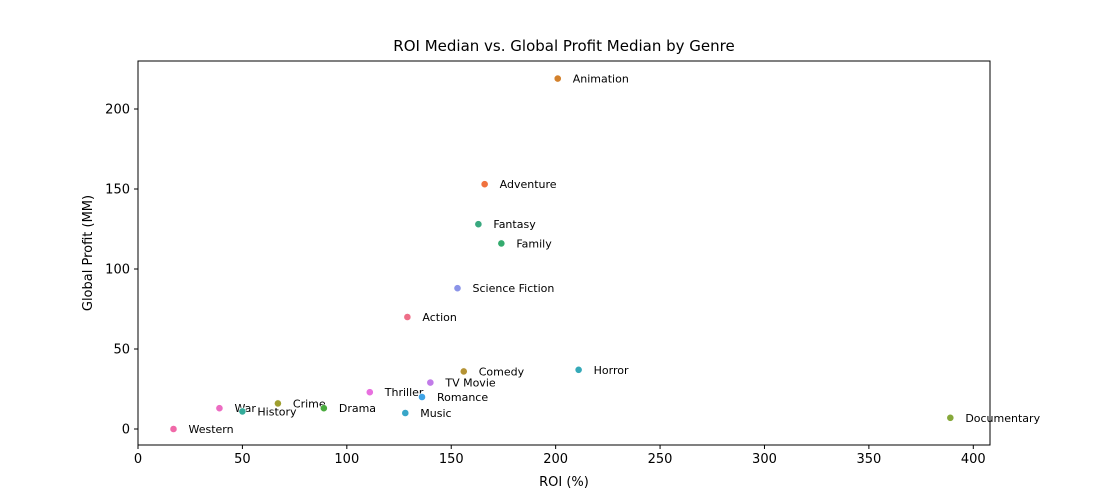 The width and height of the screenshot is (1100, 500). I want to click on x-axis-label: ROI (%), so click(564, 482).